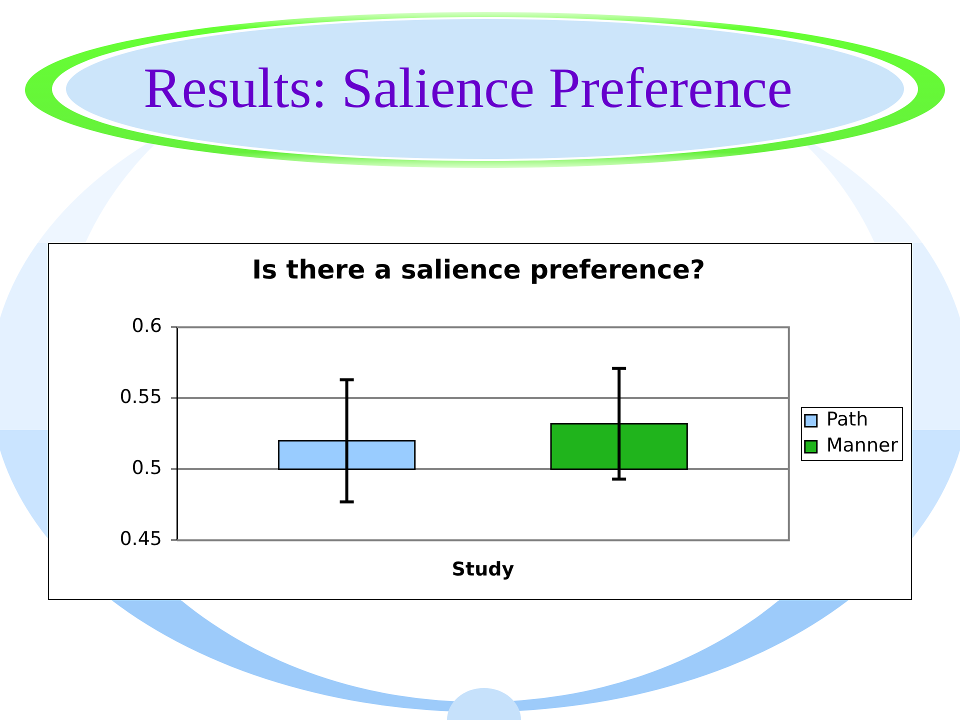 The image size is (960, 720). Describe the element at coordinates (862, 445) in the screenshot. I see `legend-label: Manner` at that location.